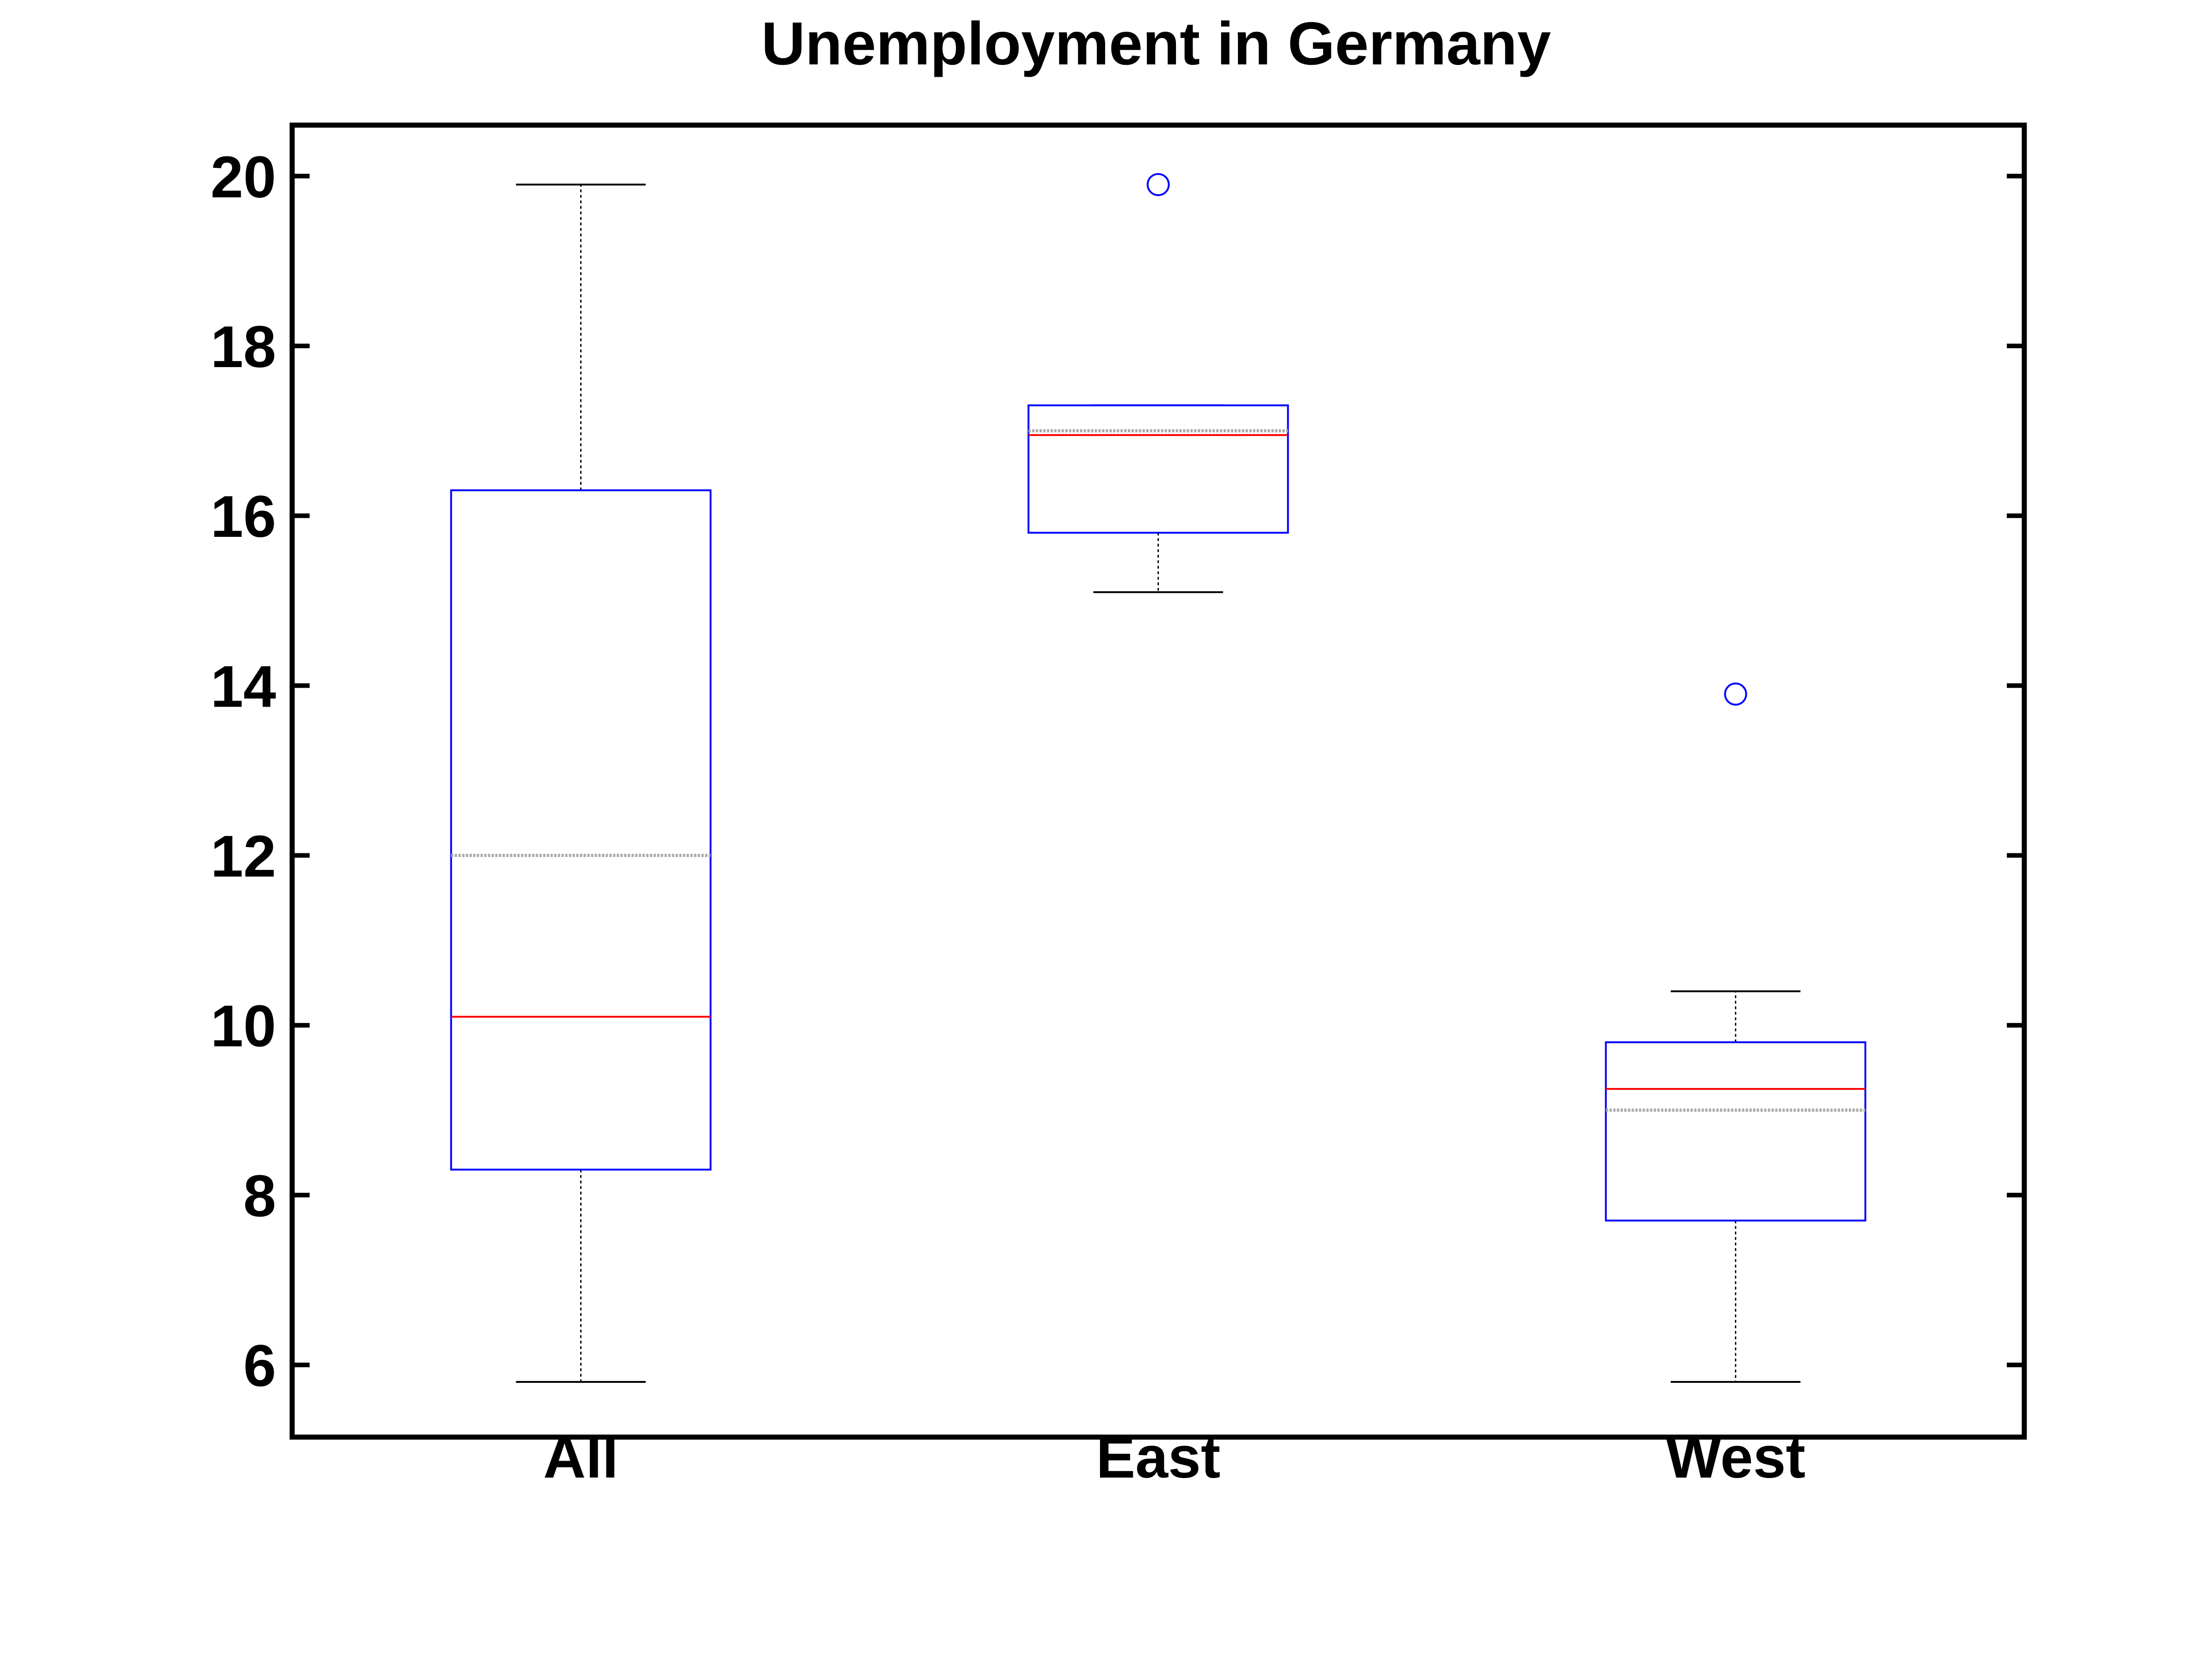 Image resolution: width=2212 pixels, height=1657 pixels. What do you see at coordinates (243, 347) in the screenshot?
I see `y-tick-label: 18` at bounding box center [243, 347].